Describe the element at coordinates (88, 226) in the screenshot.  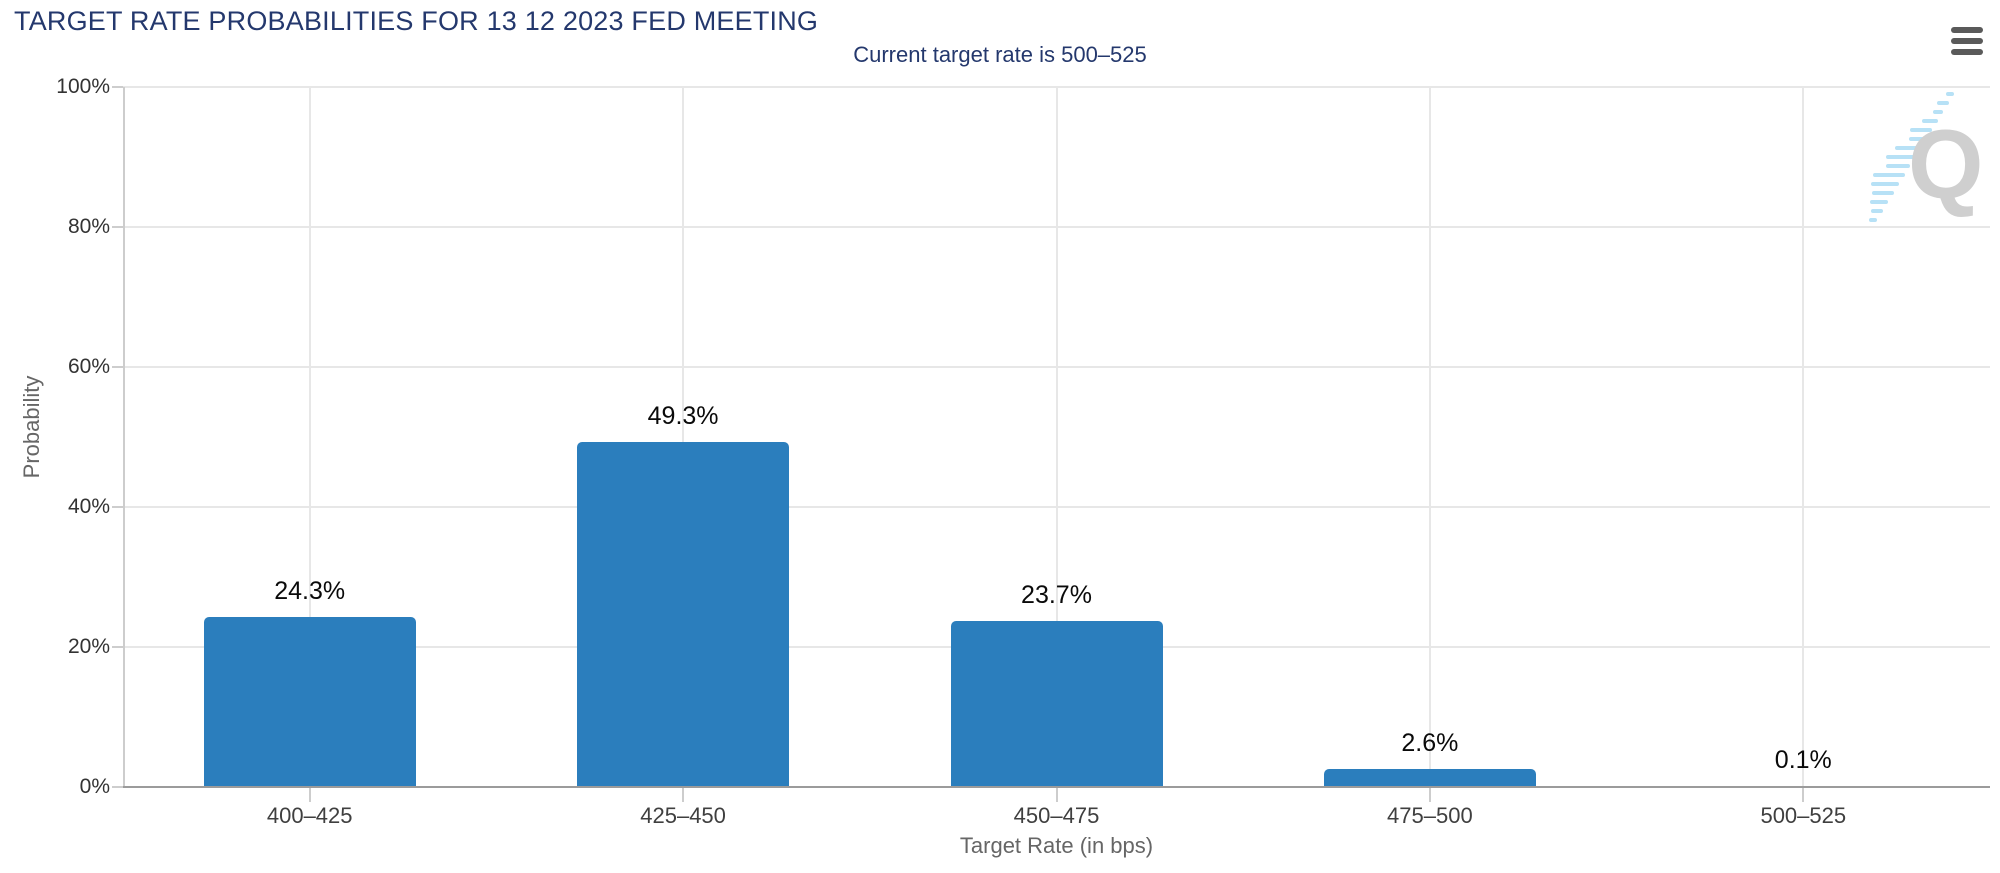
I see `y-tick-label: 80%` at that location.